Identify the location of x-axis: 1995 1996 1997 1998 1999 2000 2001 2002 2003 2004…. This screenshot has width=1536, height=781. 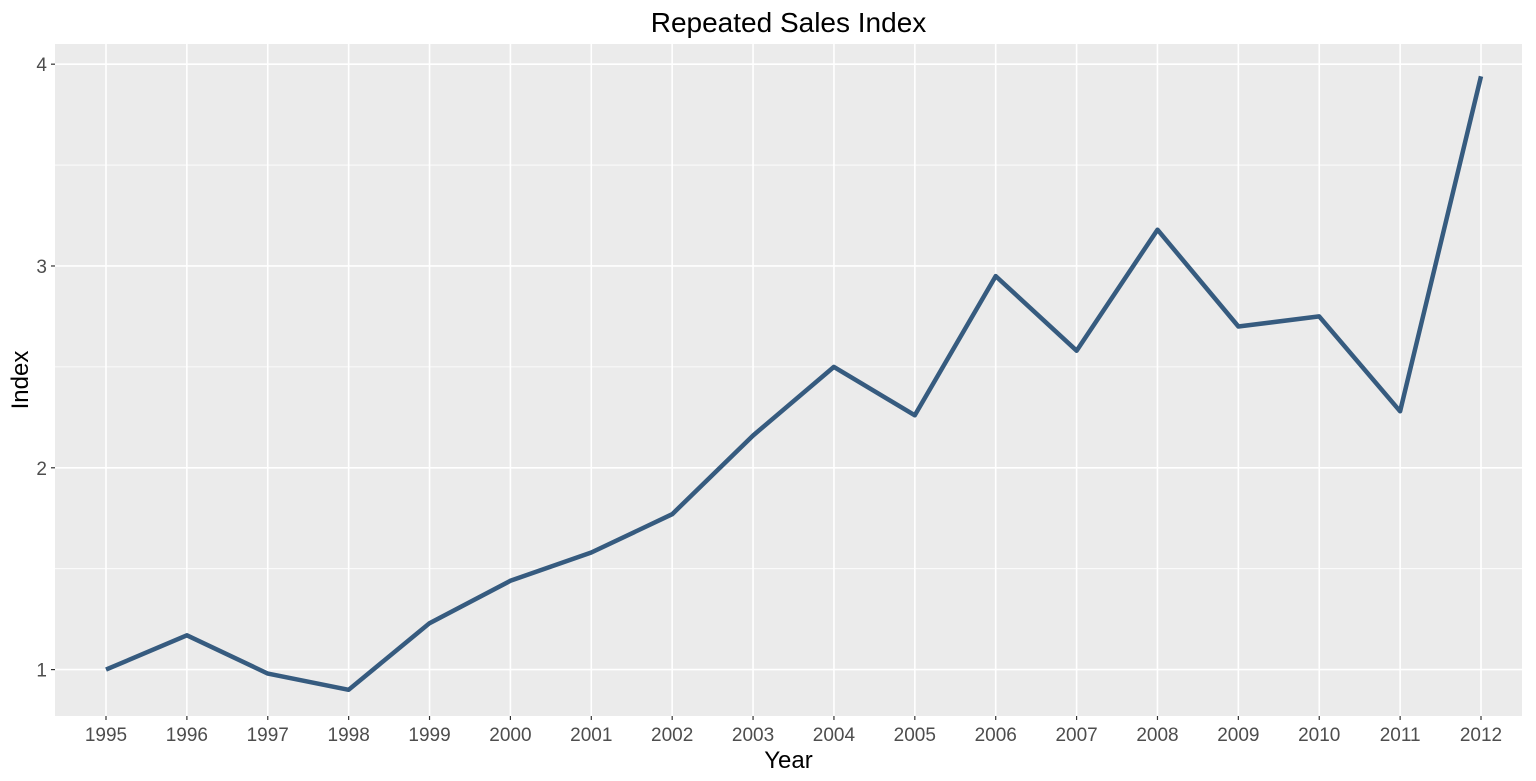
(793, 731).